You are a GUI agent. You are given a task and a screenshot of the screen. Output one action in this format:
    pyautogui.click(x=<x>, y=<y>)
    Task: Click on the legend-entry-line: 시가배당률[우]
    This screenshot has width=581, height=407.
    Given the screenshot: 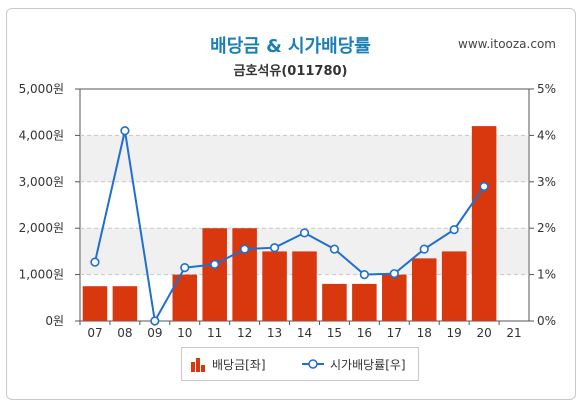 What is the action you would take?
    pyautogui.click(x=354, y=364)
    